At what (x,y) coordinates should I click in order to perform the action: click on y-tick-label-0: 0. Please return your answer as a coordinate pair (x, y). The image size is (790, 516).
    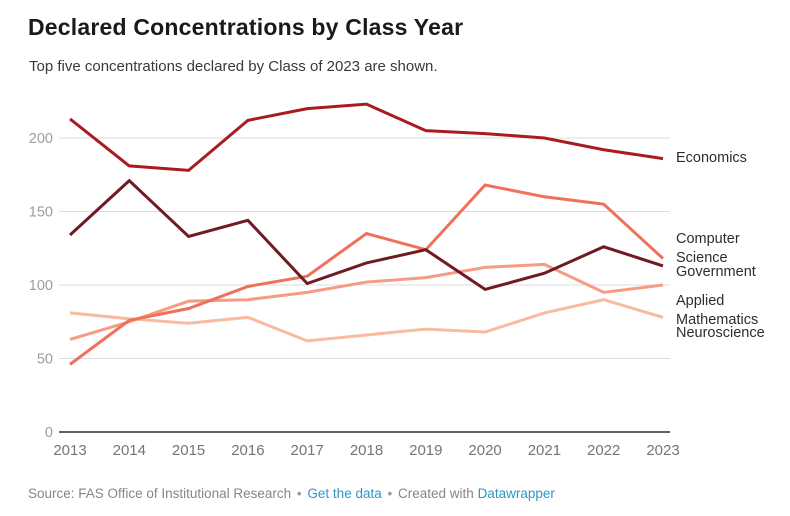
    Looking at the image, I should click on (49, 433).